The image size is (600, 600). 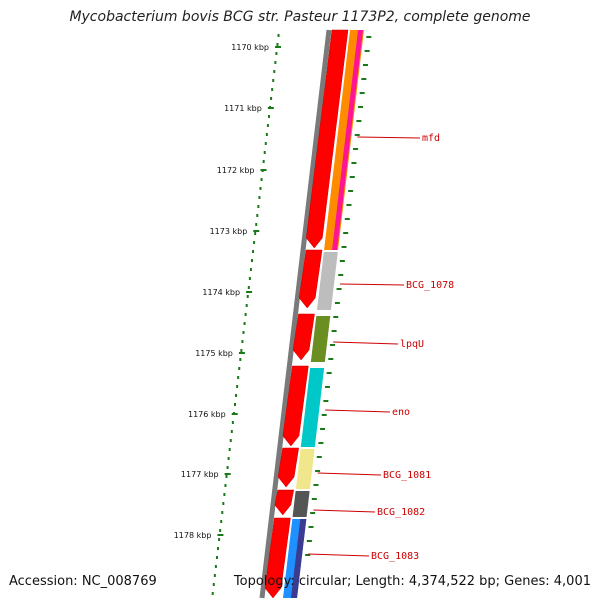 I want to click on feature-eno, so click(x=312, y=407).